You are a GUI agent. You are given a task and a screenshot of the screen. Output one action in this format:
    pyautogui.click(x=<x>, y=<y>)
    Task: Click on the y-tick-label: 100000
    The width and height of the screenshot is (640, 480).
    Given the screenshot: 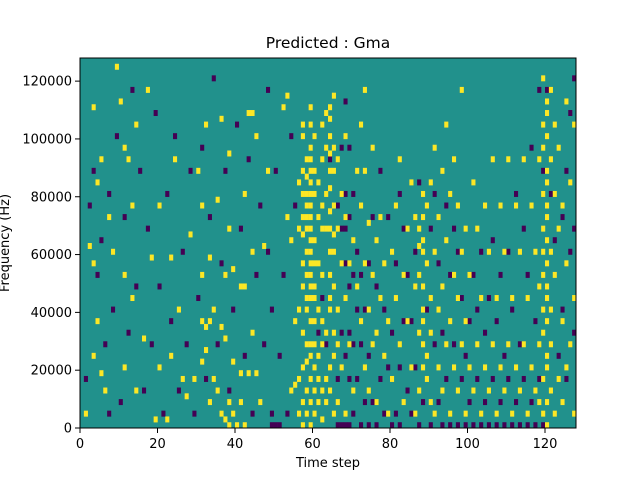 What is the action you would take?
    pyautogui.click(x=47, y=139)
    